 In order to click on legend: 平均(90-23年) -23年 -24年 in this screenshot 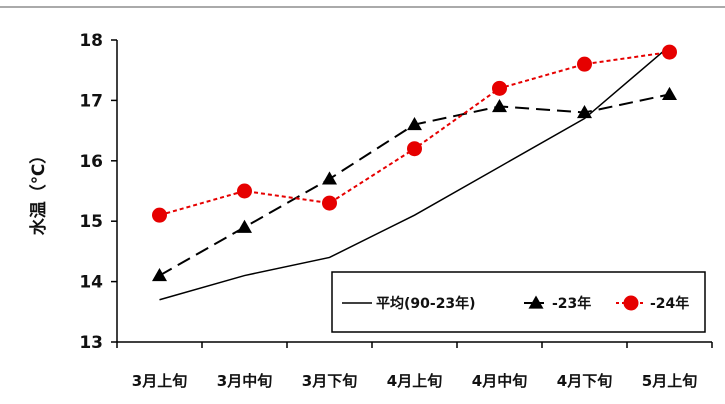, I will do `click(518, 302)`.